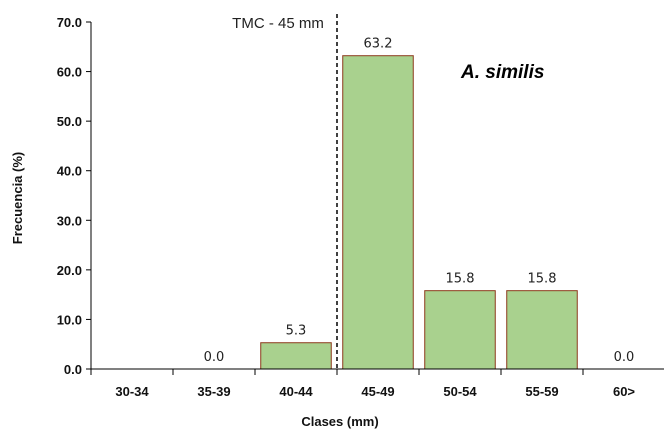 Image resolution: width=664 pixels, height=432 pixels. I want to click on y-tick-label: 10.0, so click(69, 319).